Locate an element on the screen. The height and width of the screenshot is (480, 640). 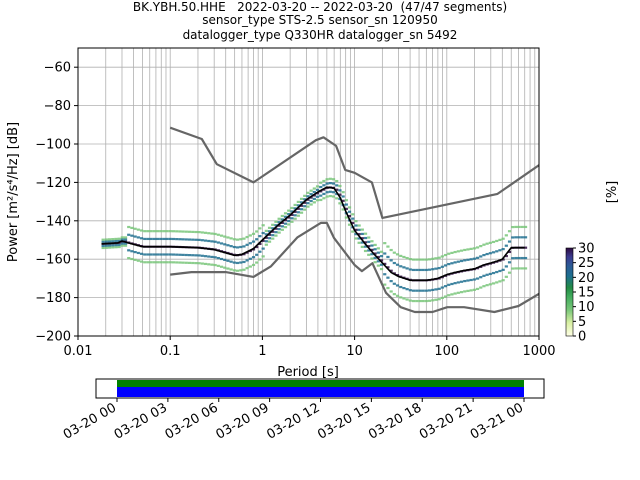
timeline-tick-label: 03-20 06 is located at coordinates (192, 421).